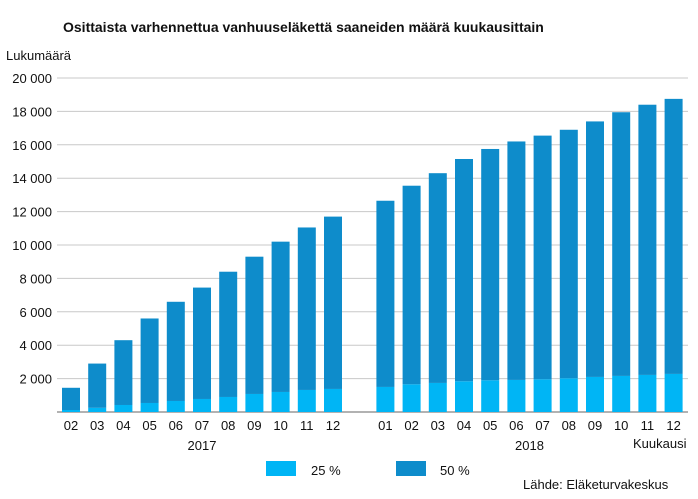 The width and height of the screenshot is (698, 499). What do you see at coordinates (529, 445) in the screenshot?
I see `year-label: 2018` at bounding box center [529, 445].